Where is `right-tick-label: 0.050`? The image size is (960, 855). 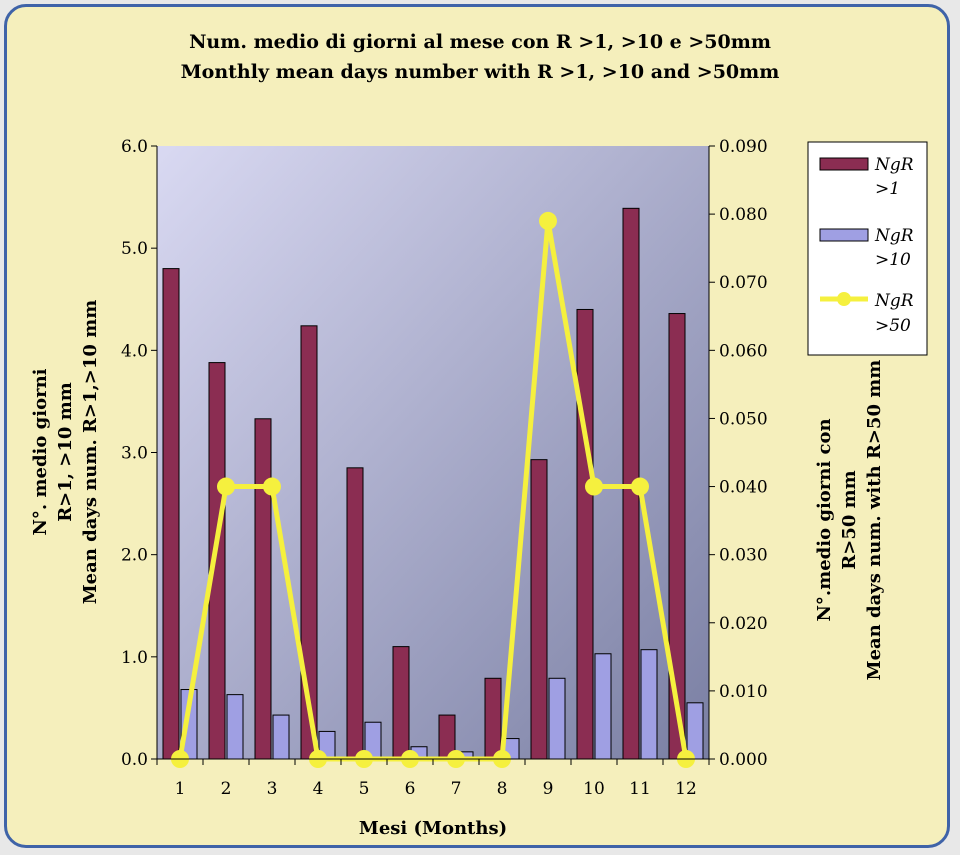 right-tick-label: 0.050 is located at coordinates (743, 419).